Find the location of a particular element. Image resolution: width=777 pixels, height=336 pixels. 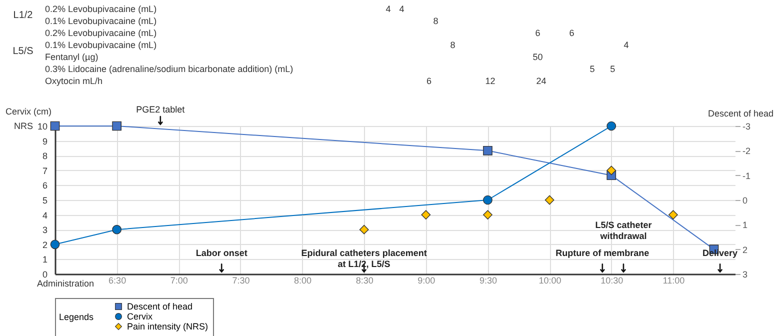

x-tick-label: 8:00 is located at coordinates (303, 281).